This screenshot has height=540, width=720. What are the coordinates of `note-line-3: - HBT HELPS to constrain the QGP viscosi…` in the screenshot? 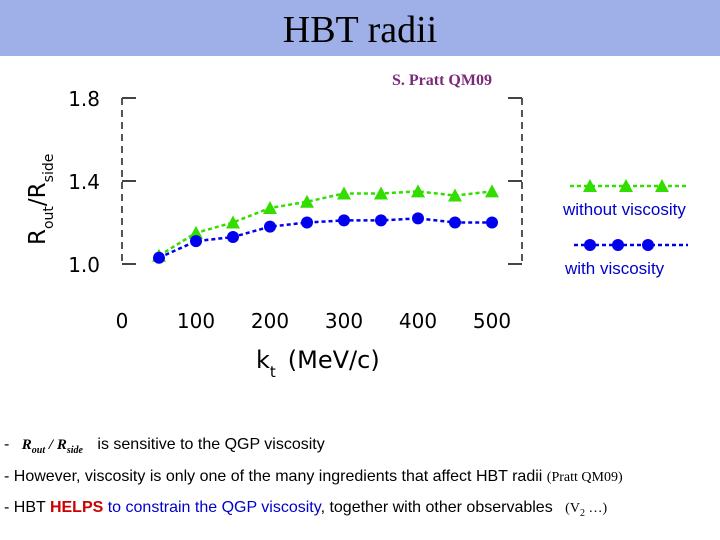 It's located at (305, 509).